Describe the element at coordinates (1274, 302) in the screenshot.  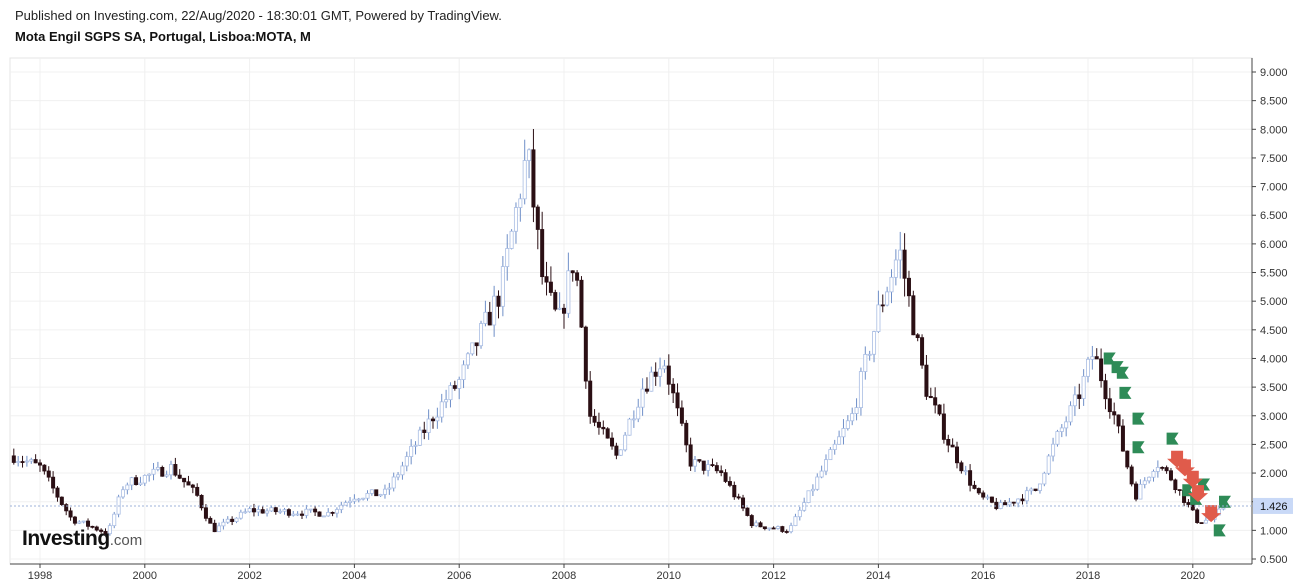
I see `y-tick-label: 5.000` at that location.